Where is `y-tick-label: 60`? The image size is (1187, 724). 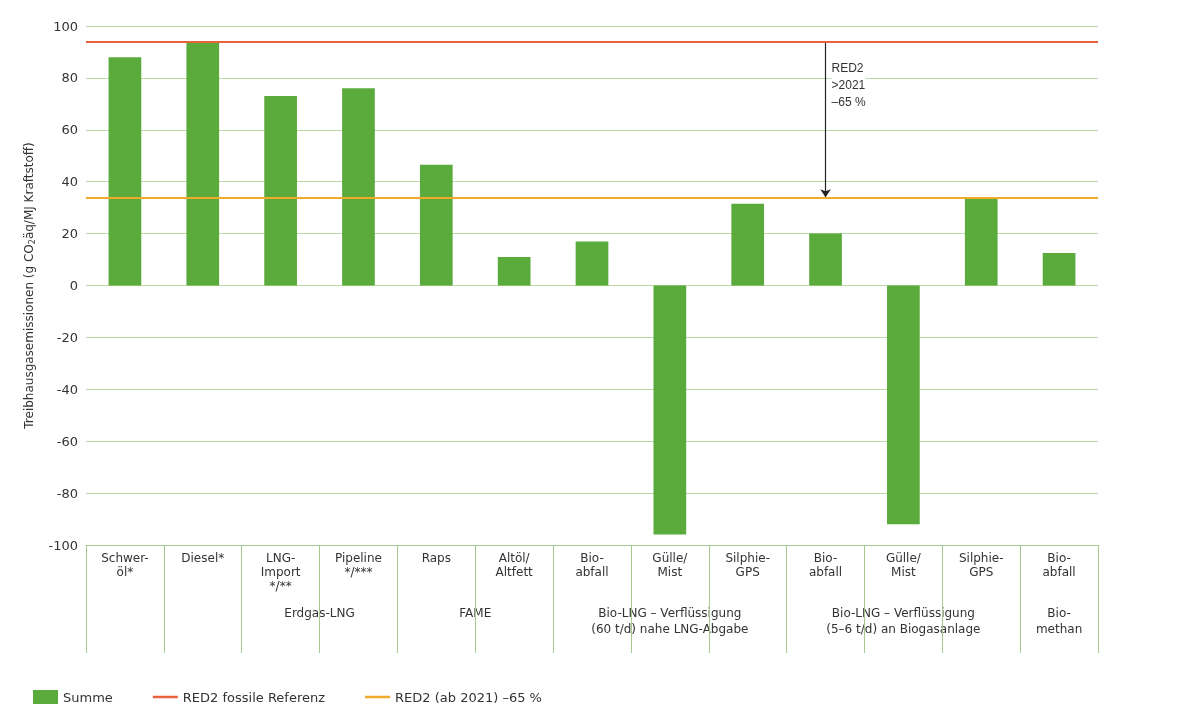
y-tick-label: 60 is located at coordinates (69, 130).